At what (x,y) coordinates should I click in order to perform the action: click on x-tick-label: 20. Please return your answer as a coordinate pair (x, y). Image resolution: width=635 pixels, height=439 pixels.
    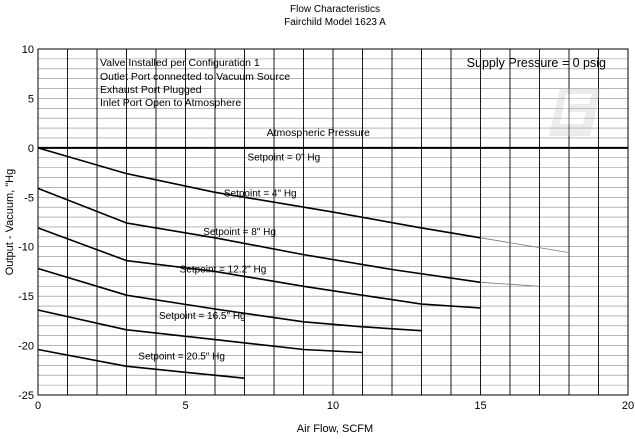
    Looking at the image, I should click on (628, 406).